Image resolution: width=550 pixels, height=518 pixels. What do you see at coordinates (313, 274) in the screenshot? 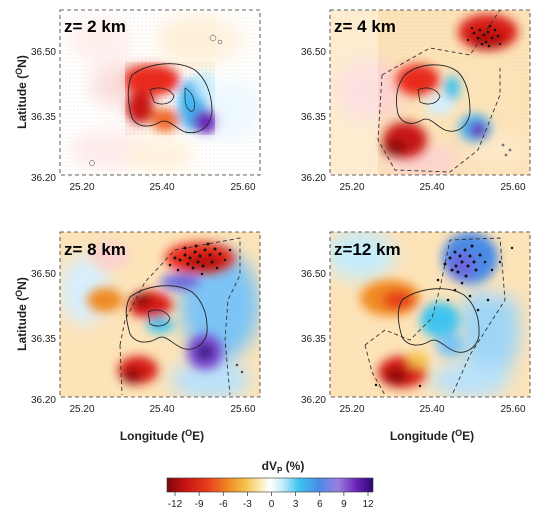
I see `p4-ytick-1: 36.50` at bounding box center [313, 274].